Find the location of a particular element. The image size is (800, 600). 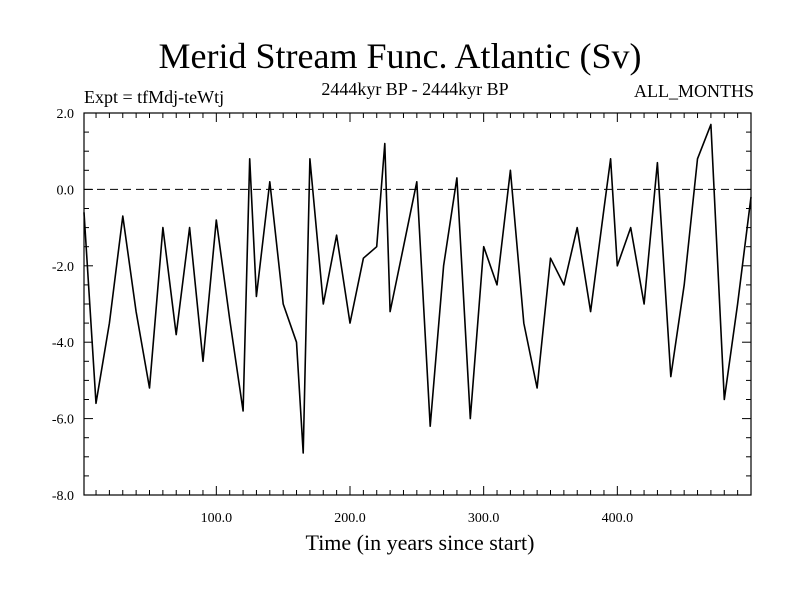

y-tick-label: -6.0 is located at coordinates (63, 420).